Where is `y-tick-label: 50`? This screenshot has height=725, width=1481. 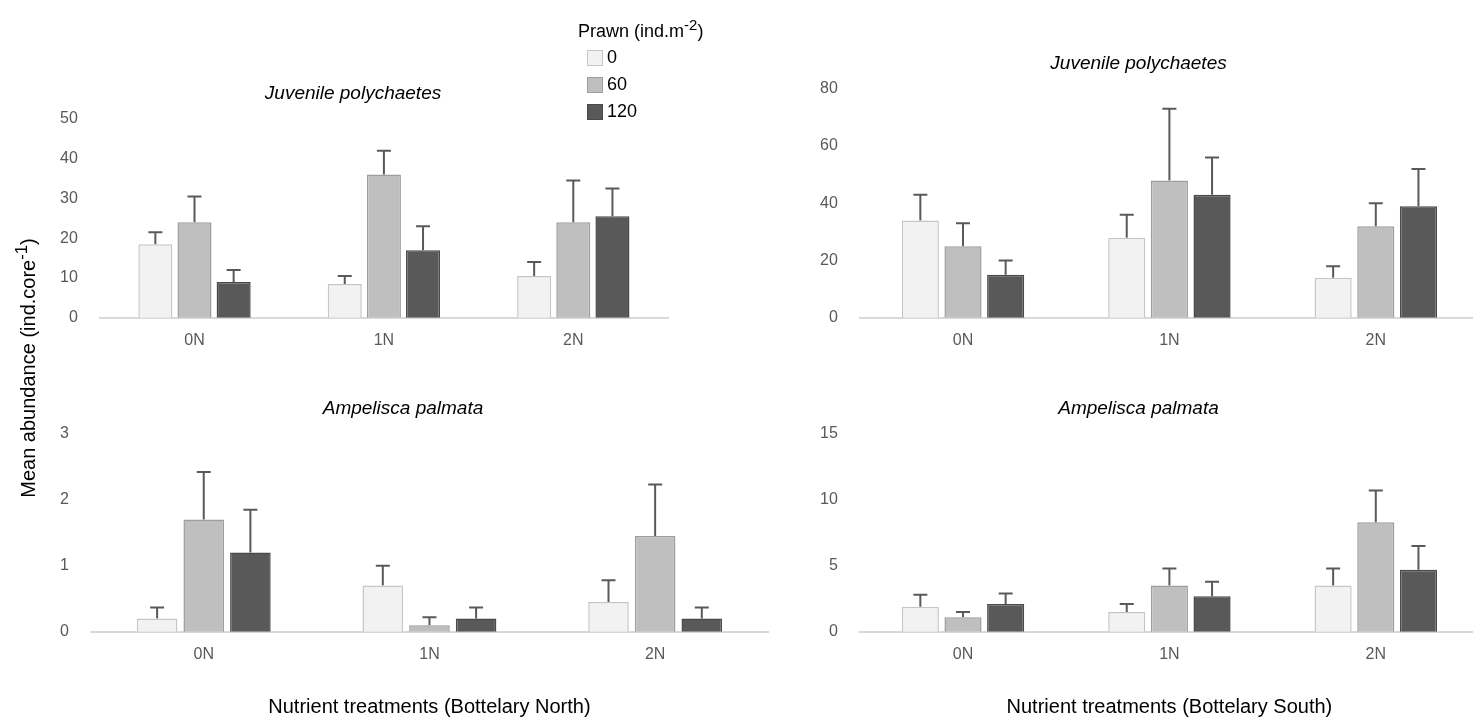
y-tick-label: 50 is located at coordinates (69, 118).